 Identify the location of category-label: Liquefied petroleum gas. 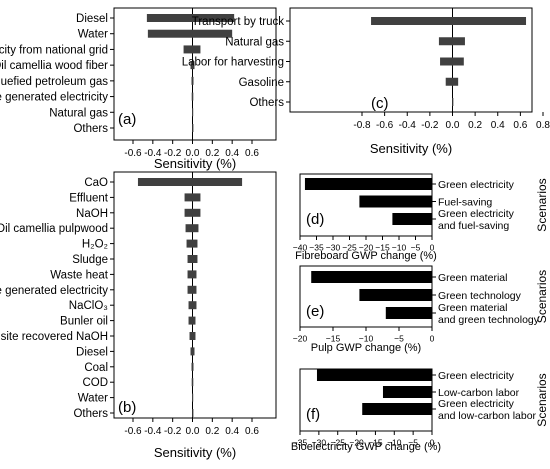
(54, 82).